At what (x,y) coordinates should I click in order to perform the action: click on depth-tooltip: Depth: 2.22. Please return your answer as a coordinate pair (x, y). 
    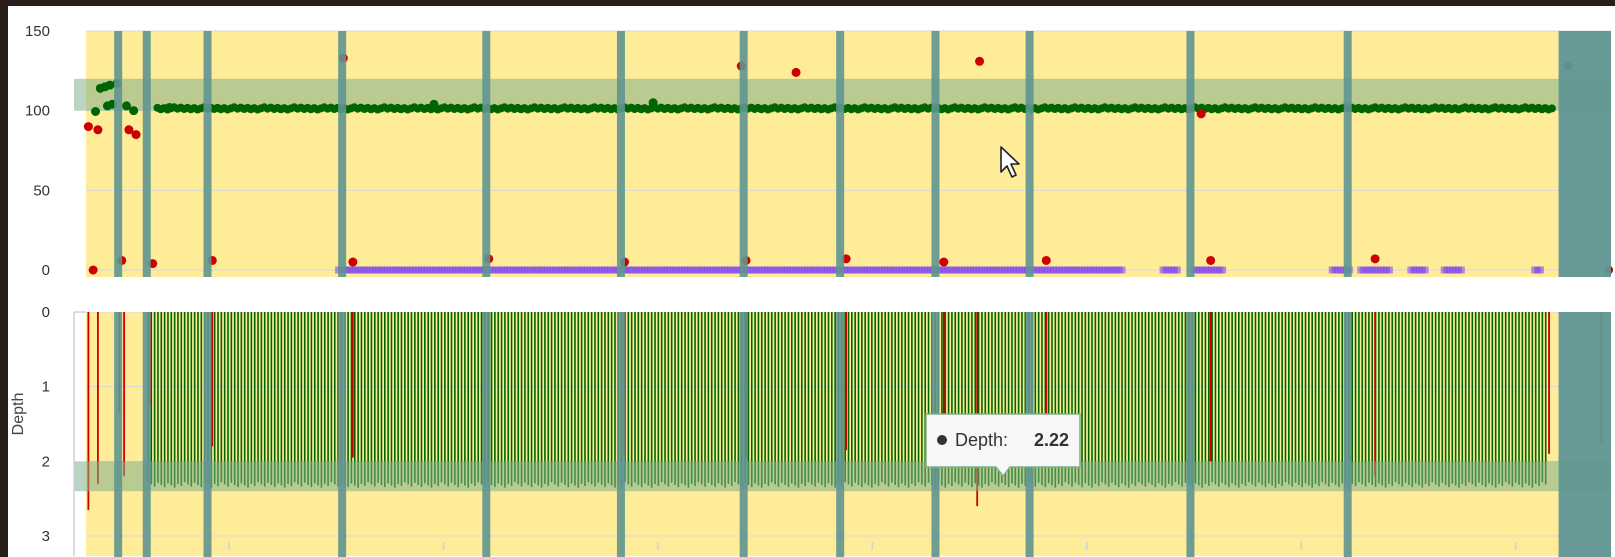
    Looking at the image, I should click on (1003, 445).